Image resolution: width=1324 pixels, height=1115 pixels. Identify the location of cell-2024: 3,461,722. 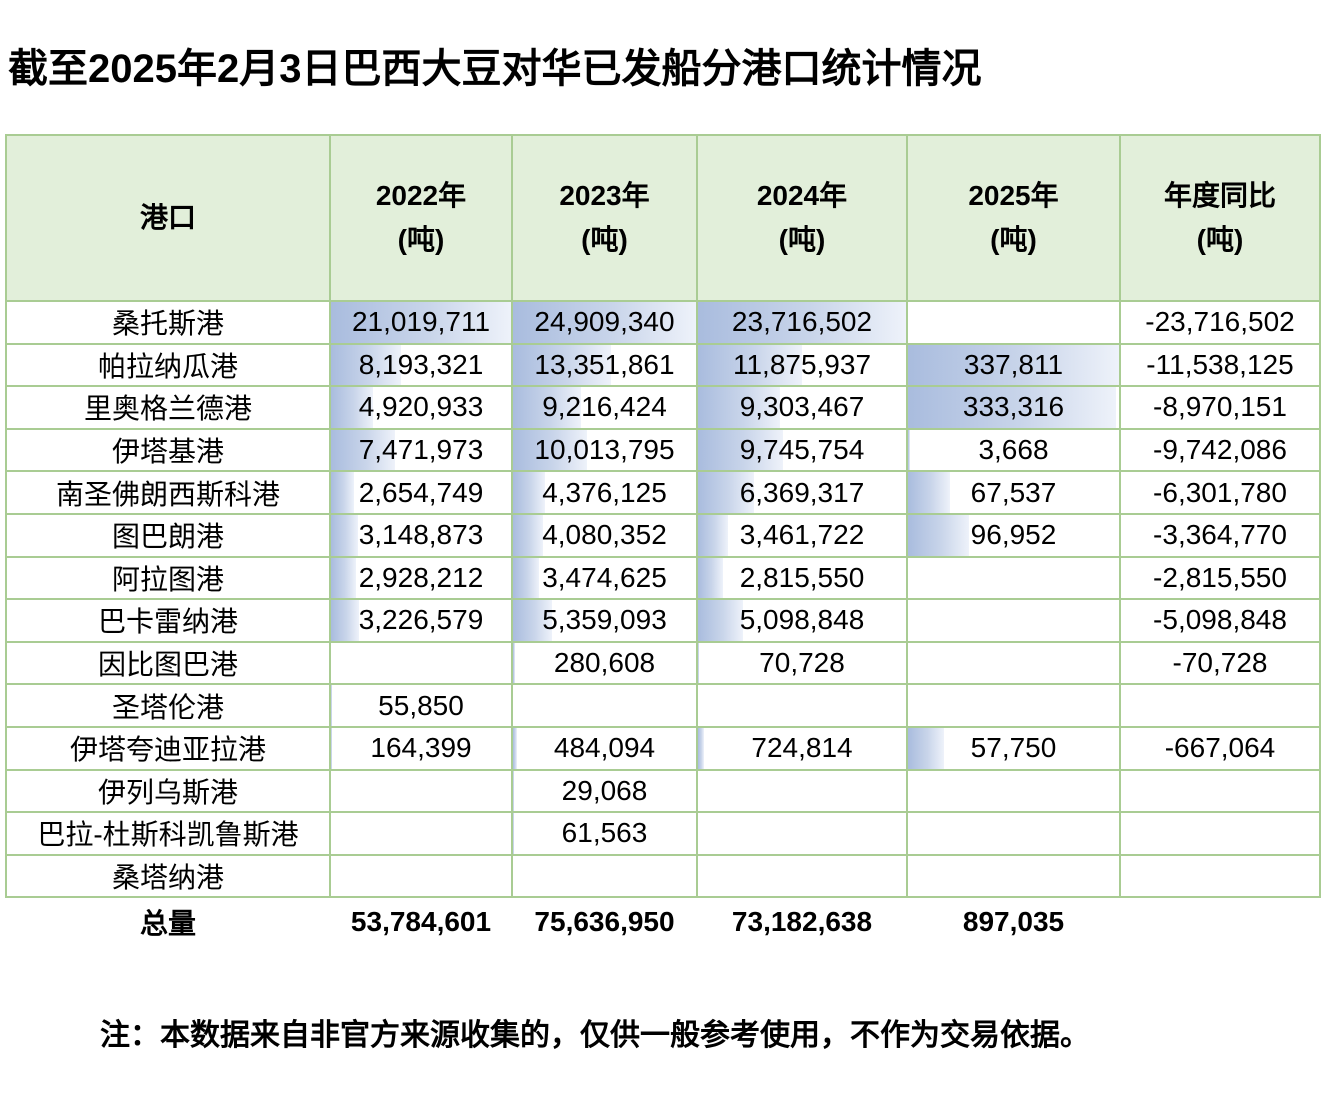
(802, 535).